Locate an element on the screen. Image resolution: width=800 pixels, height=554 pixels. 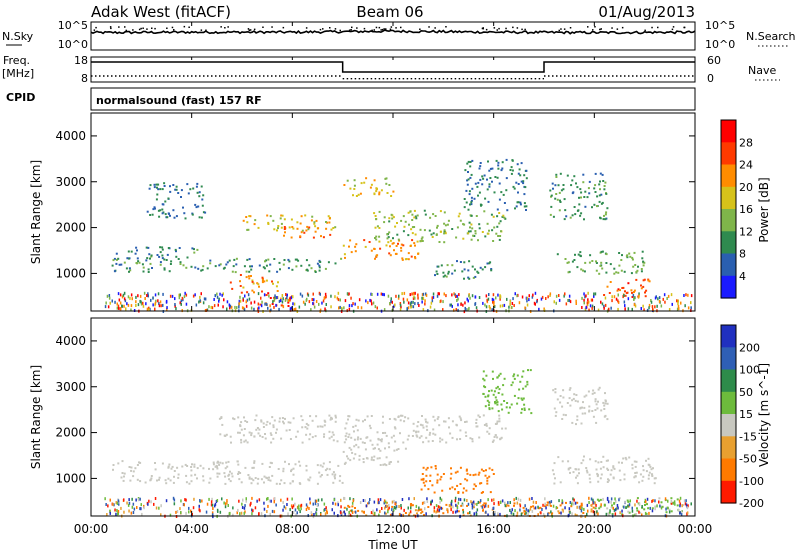
cpid-text: normalsound (fast) 157 RF is located at coordinates (179, 100).